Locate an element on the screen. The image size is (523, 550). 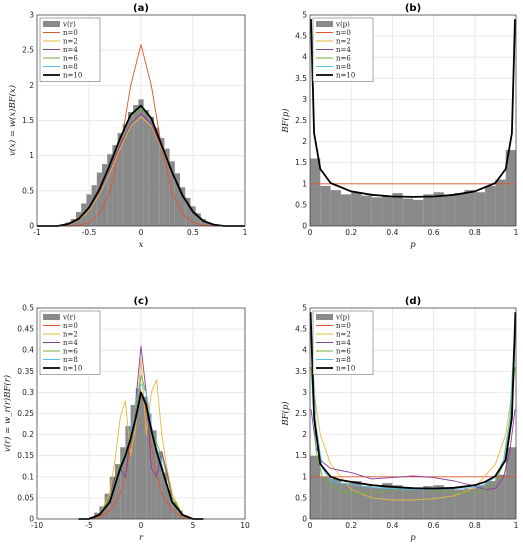
chart-title: (a) is located at coordinates (141, 8).